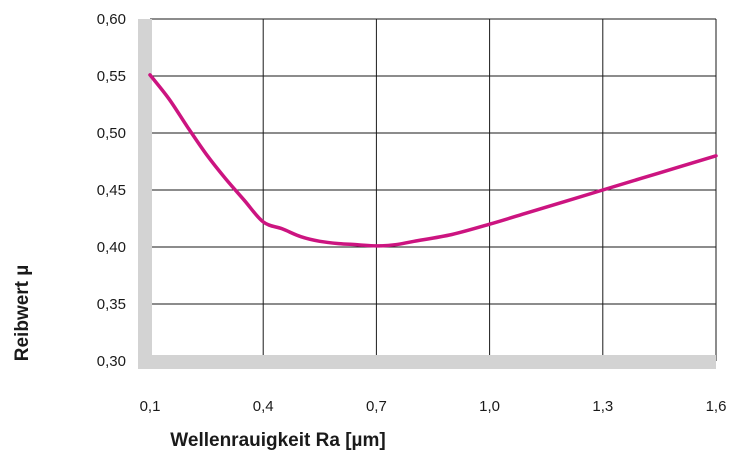 Image resolution: width=731 pixels, height=452 pixels. What do you see at coordinates (376, 406) in the screenshot?
I see `x-tick-label: 0,7` at bounding box center [376, 406].